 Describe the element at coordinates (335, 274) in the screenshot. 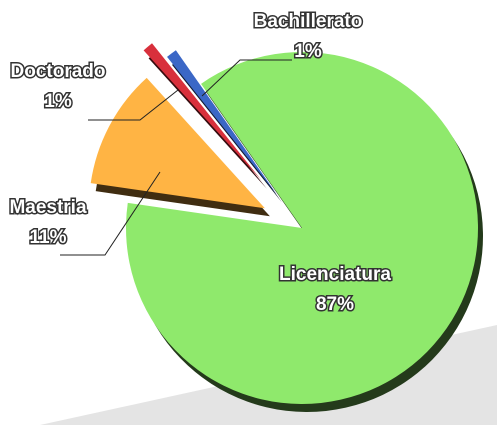

I see `slice-label: Licenciatura` at that location.